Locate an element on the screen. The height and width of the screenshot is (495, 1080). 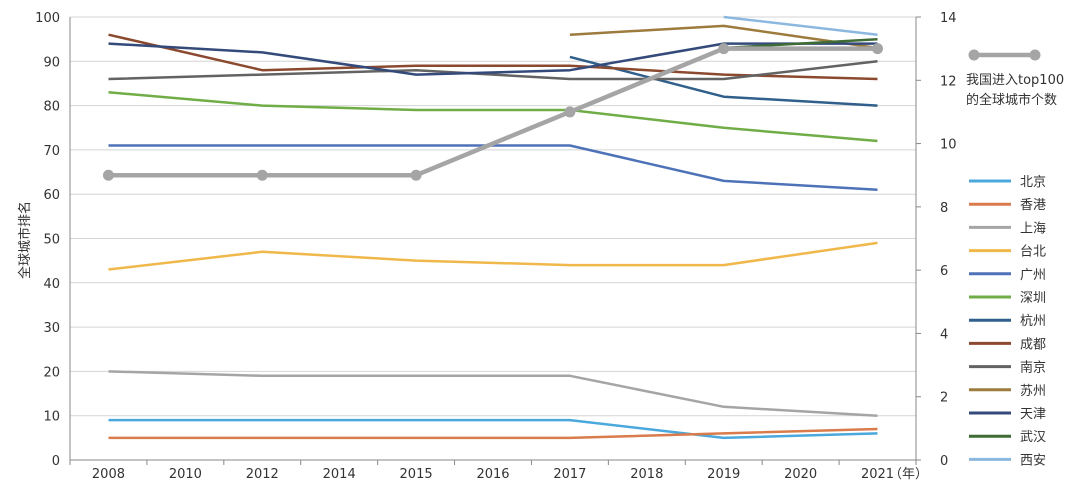
x-axis-unit: （年） is located at coordinates (908, 474).